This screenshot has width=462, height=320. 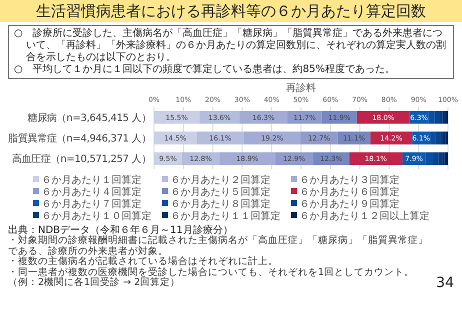 What do you see at coordinates (89, 118) in the screenshot?
I see `y-tick-label: 糖尿病（n=3,645,415 人）` at bounding box center [89, 118].